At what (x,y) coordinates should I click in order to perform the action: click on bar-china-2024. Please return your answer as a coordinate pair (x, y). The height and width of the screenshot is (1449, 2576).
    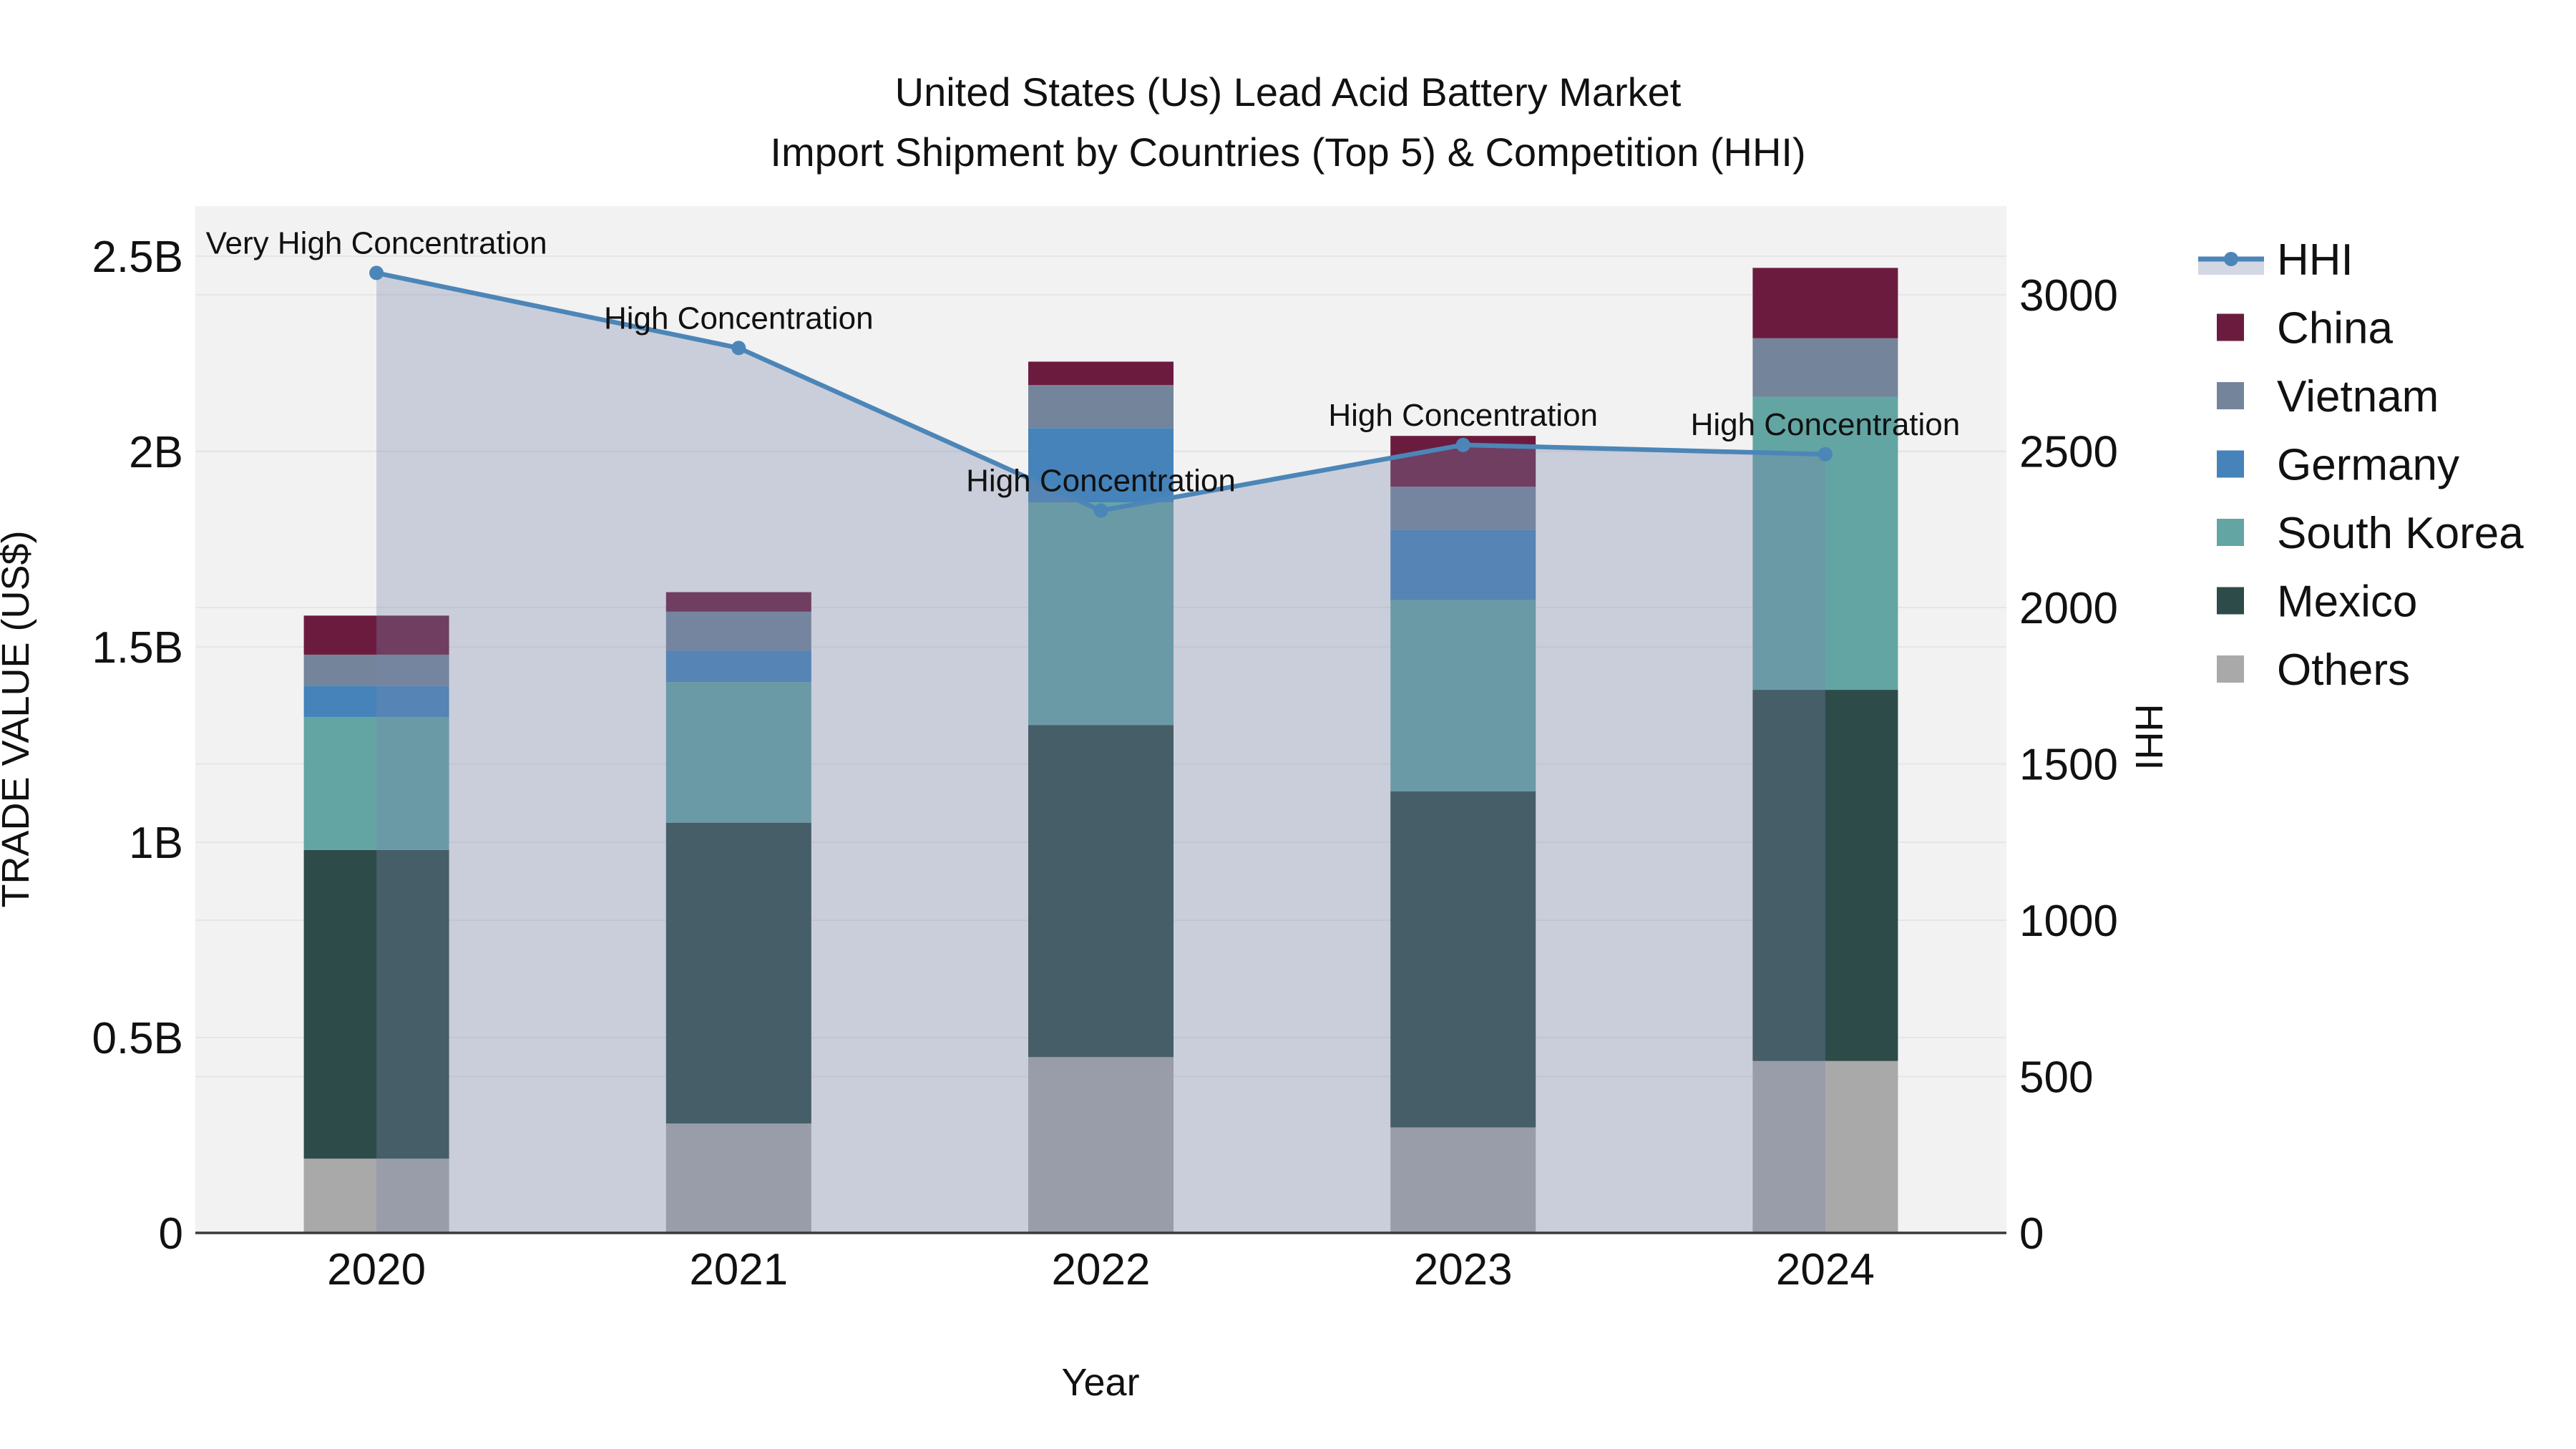
    Looking at the image, I should click on (1825, 303).